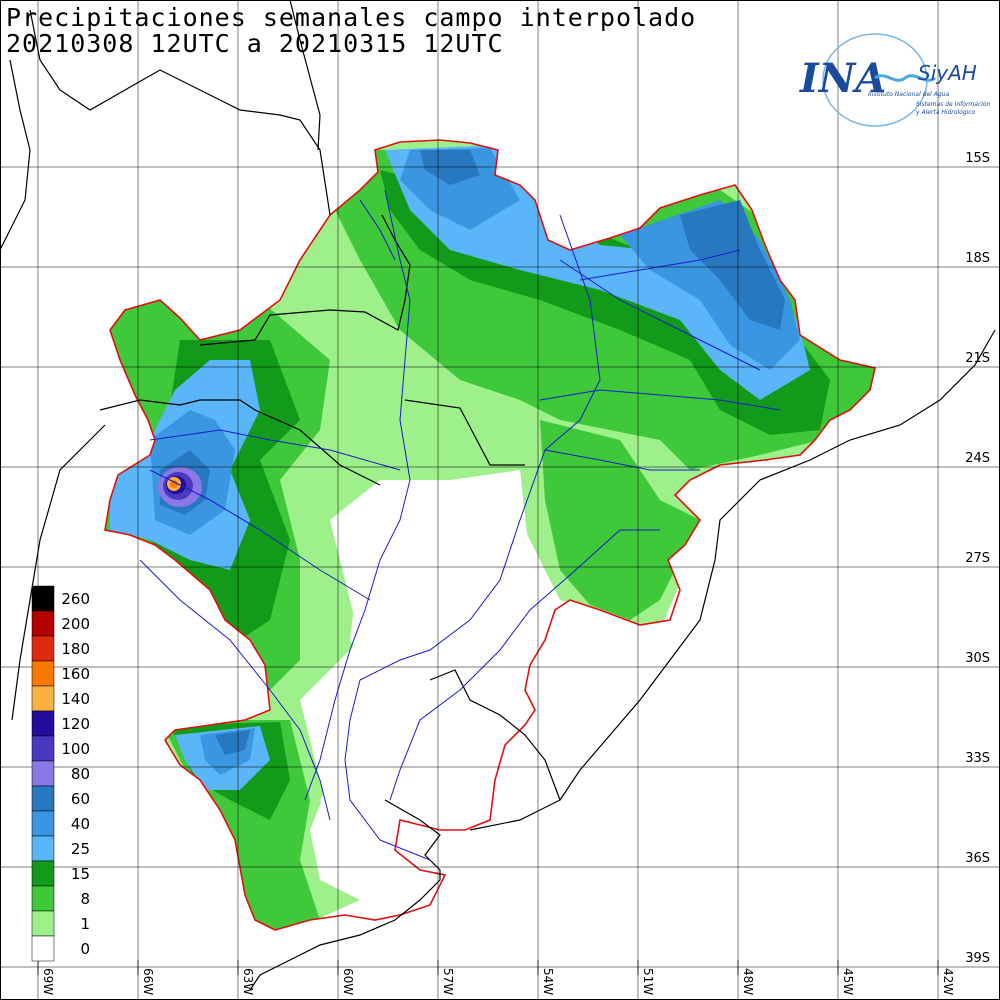  What do you see at coordinates (977, 658) in the screenshot?
I see `lat-label-30s: 30S` at bounding box center [977, 658].